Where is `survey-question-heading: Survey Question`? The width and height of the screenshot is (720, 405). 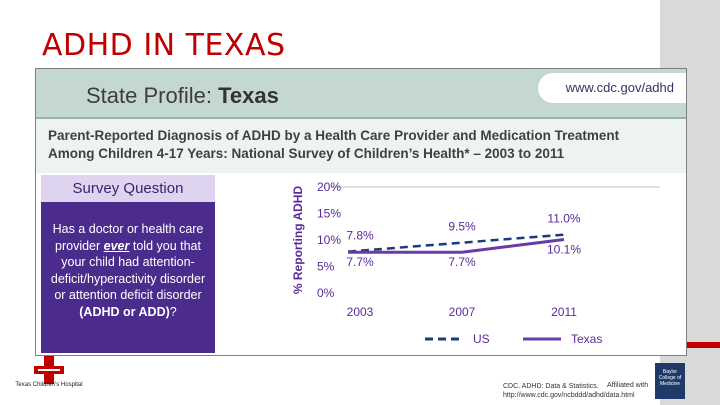
survey-question-heading: Survey Question is located at coordinates (128, 188).